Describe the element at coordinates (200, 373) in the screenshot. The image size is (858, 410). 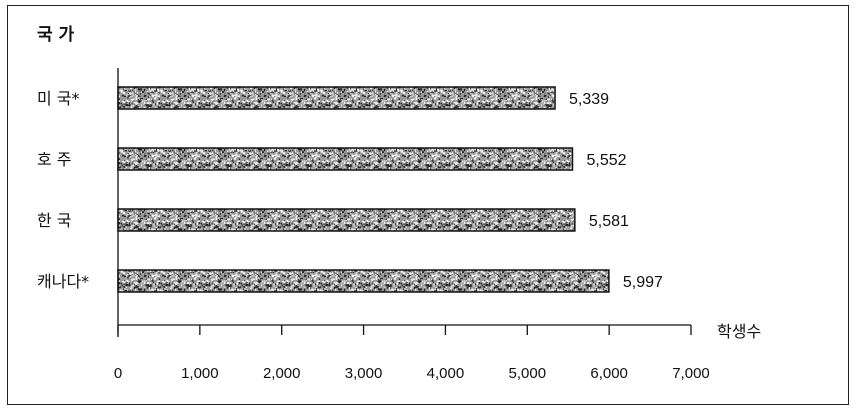
I see `x-tick-label: 1,000` at that location.